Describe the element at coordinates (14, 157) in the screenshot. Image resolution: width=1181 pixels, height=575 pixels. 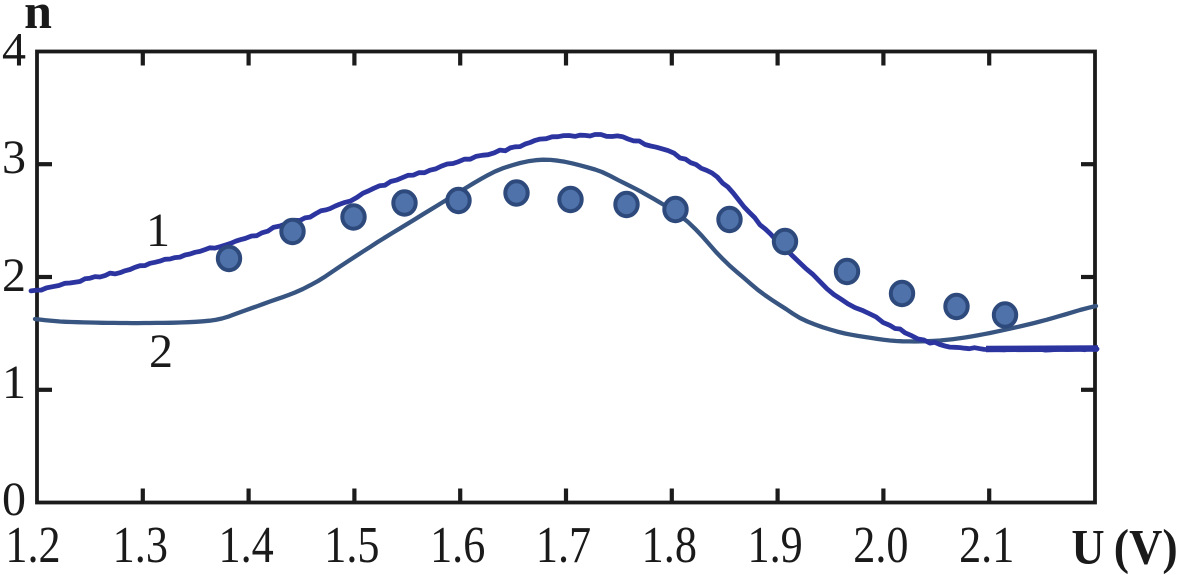
I see `svg-text: 3` at that location.